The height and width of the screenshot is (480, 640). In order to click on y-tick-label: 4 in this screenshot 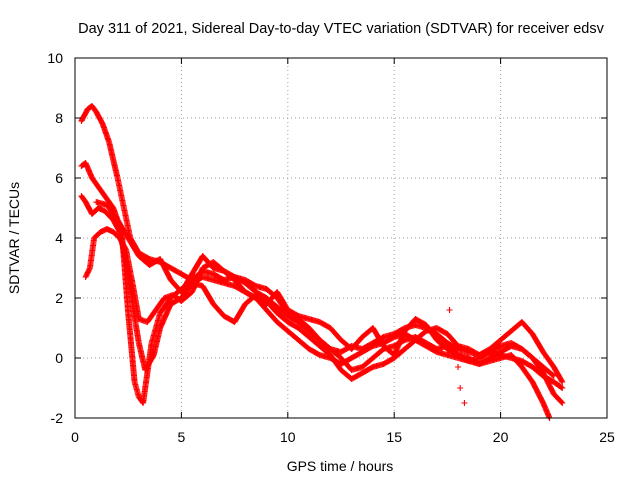, I will do `click(59, 238)`.